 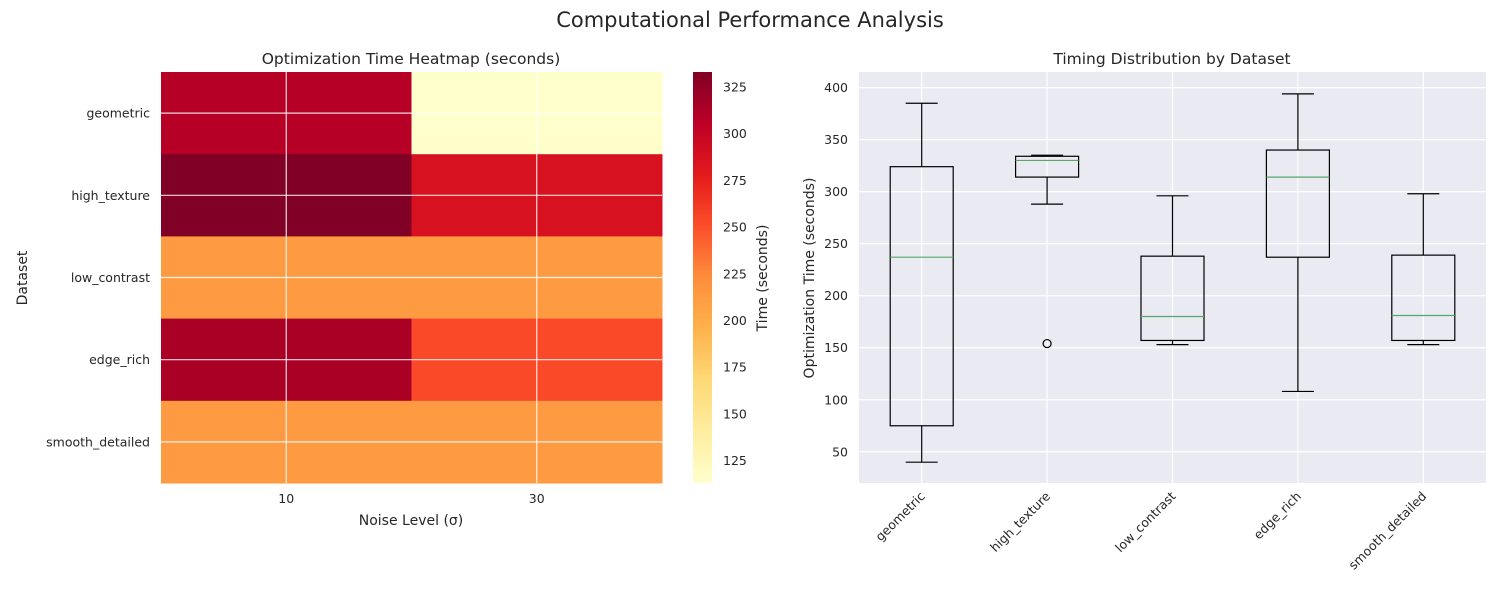 What do you see at coordinates (810, 278) in the screenshot?
I see `boxplot-y-axis-label: Optimization Time (seconds)` at bounding box center [810, 278].